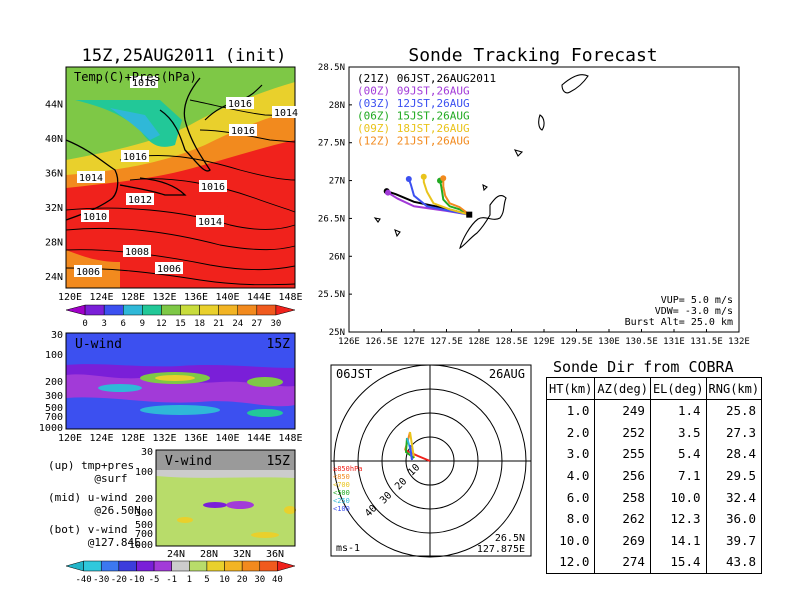 This screenshot has height=612, width=792. I want to click on wind-colorbar: -40 -30 -20 -10 -5 -1 1 5 10 20 30 40, so click(180, 572).